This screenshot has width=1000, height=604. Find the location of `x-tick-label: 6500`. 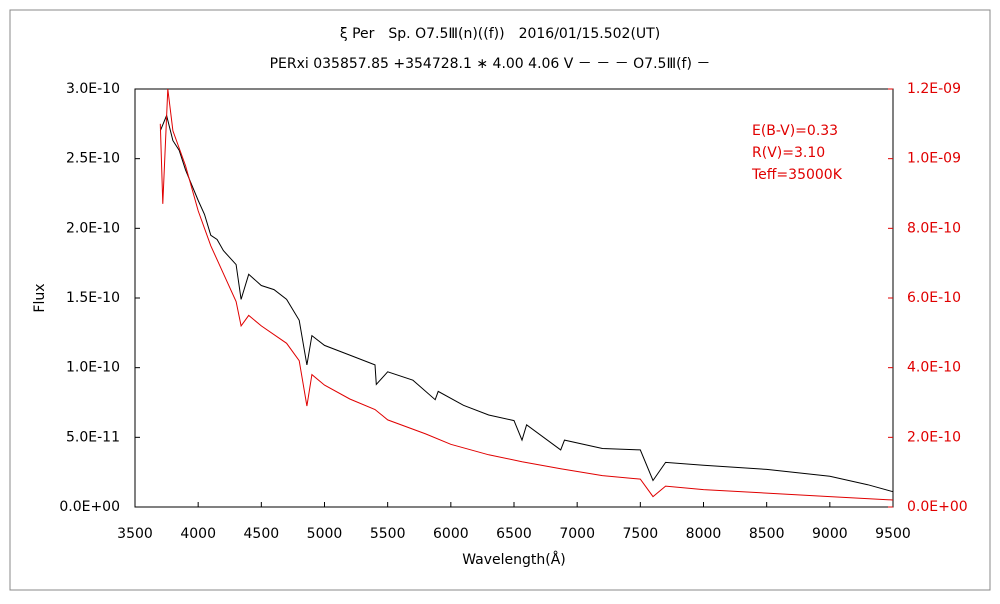

x-tick-label: 6500 is located at coordinates (514, 534).